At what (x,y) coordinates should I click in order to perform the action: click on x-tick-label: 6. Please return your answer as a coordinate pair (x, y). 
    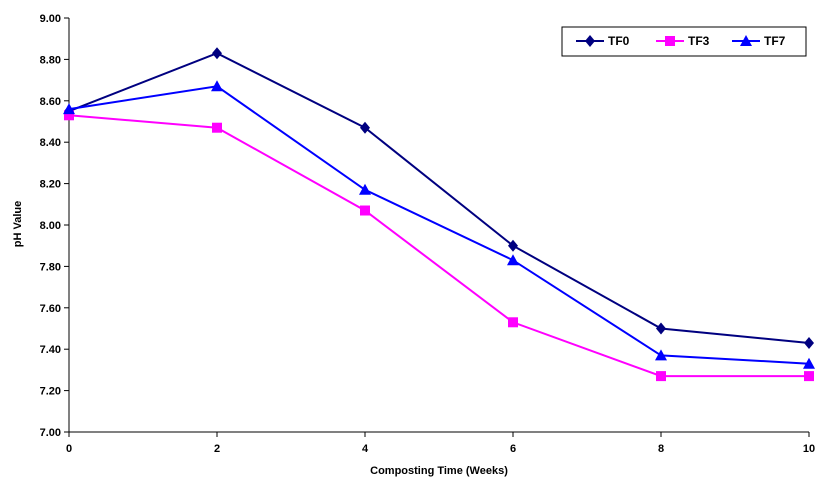
    Looking at the image, I should click on (513, 449).